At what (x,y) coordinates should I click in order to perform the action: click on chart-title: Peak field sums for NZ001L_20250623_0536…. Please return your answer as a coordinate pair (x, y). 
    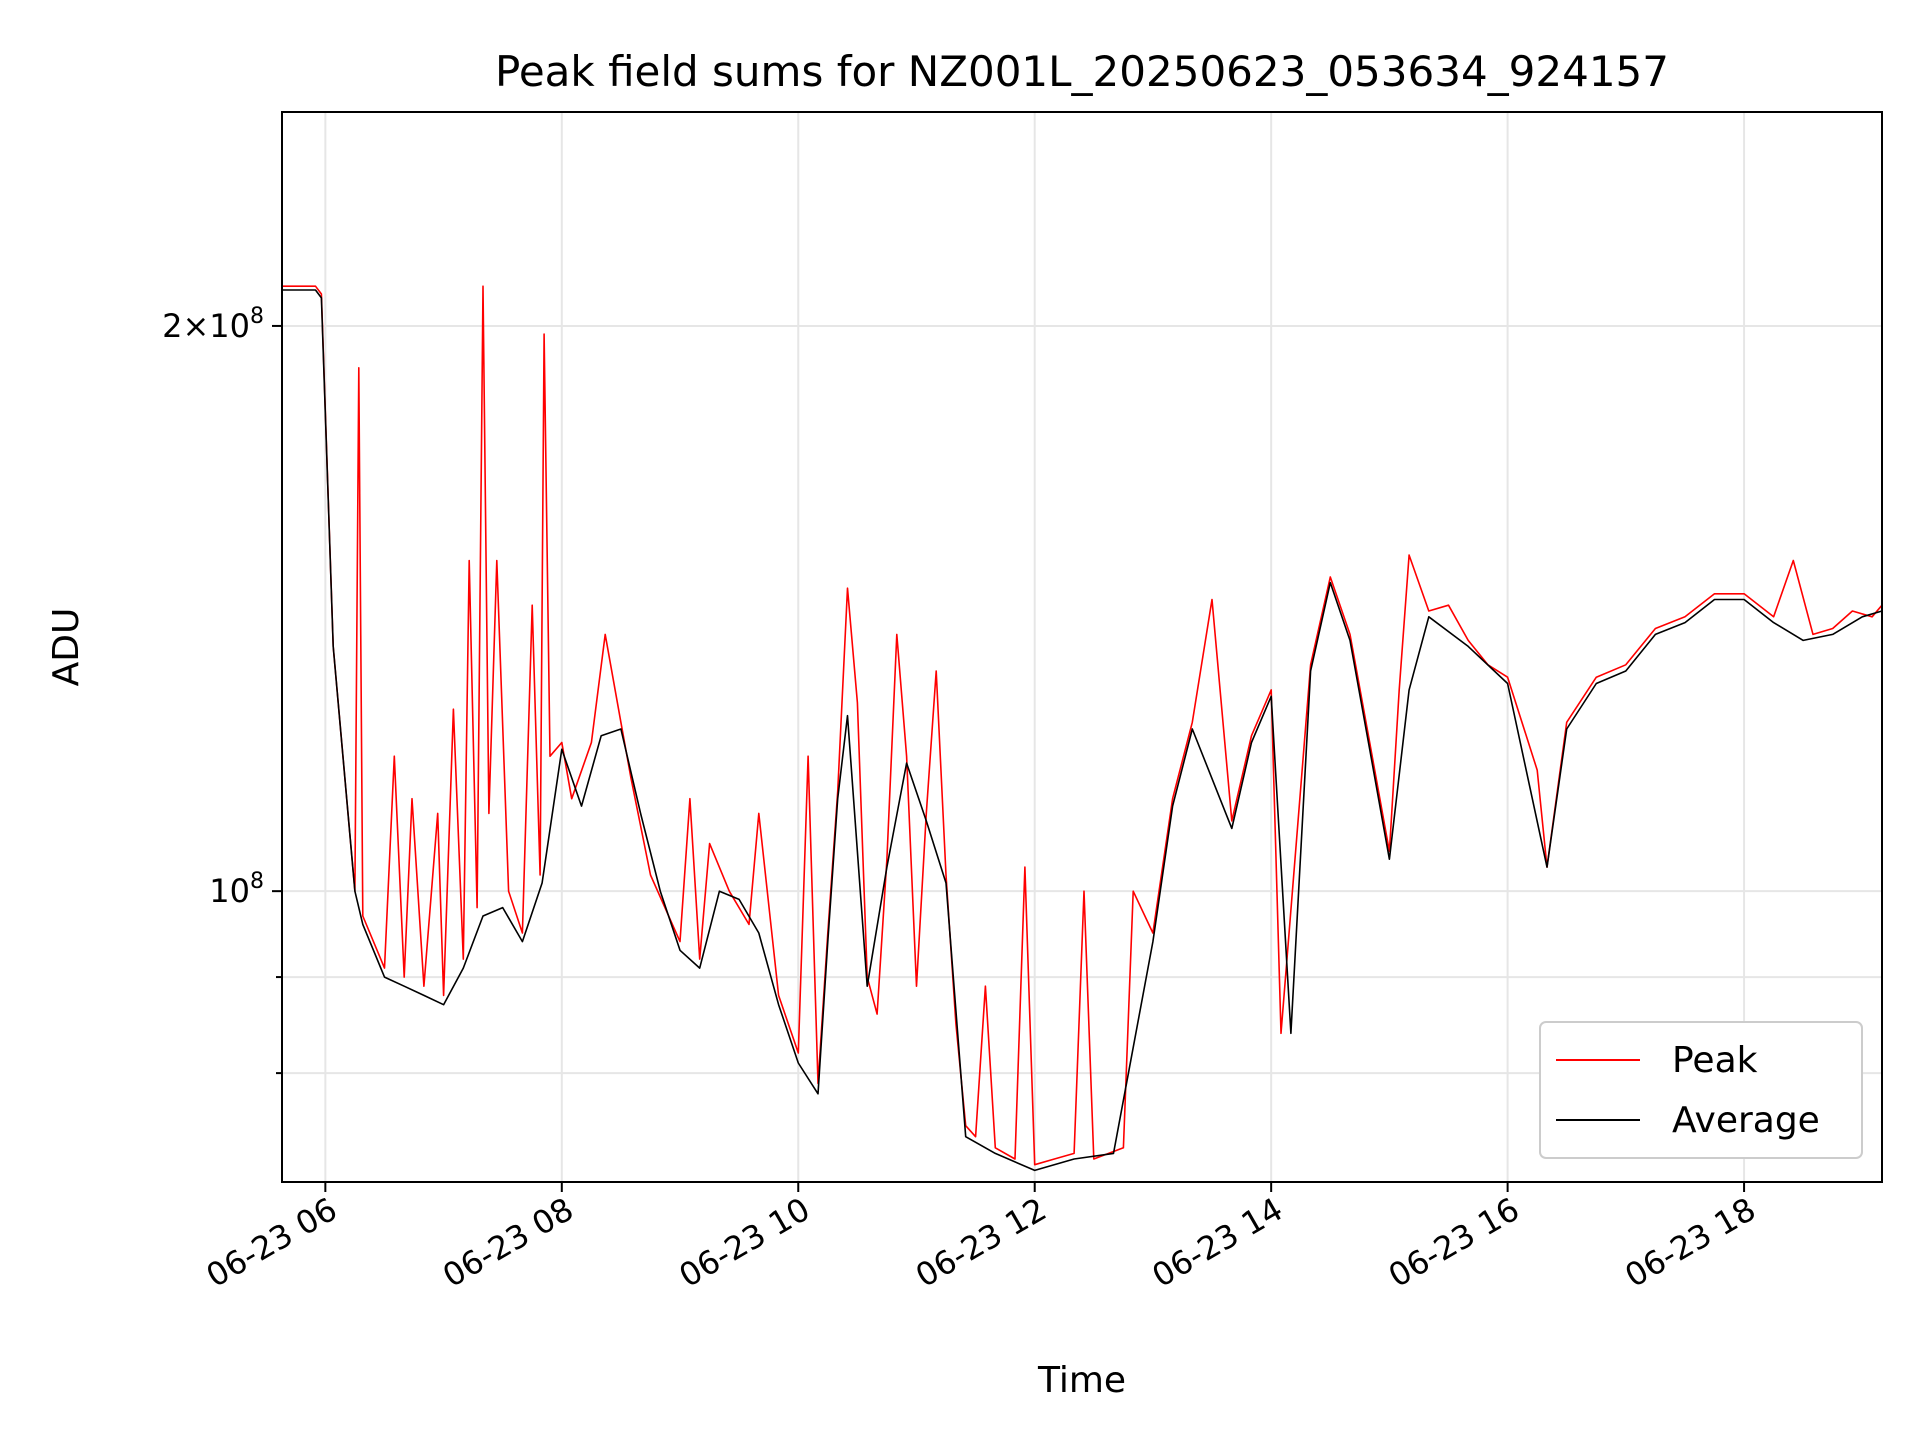
    Looking at the image, I should click on (1082, 71).